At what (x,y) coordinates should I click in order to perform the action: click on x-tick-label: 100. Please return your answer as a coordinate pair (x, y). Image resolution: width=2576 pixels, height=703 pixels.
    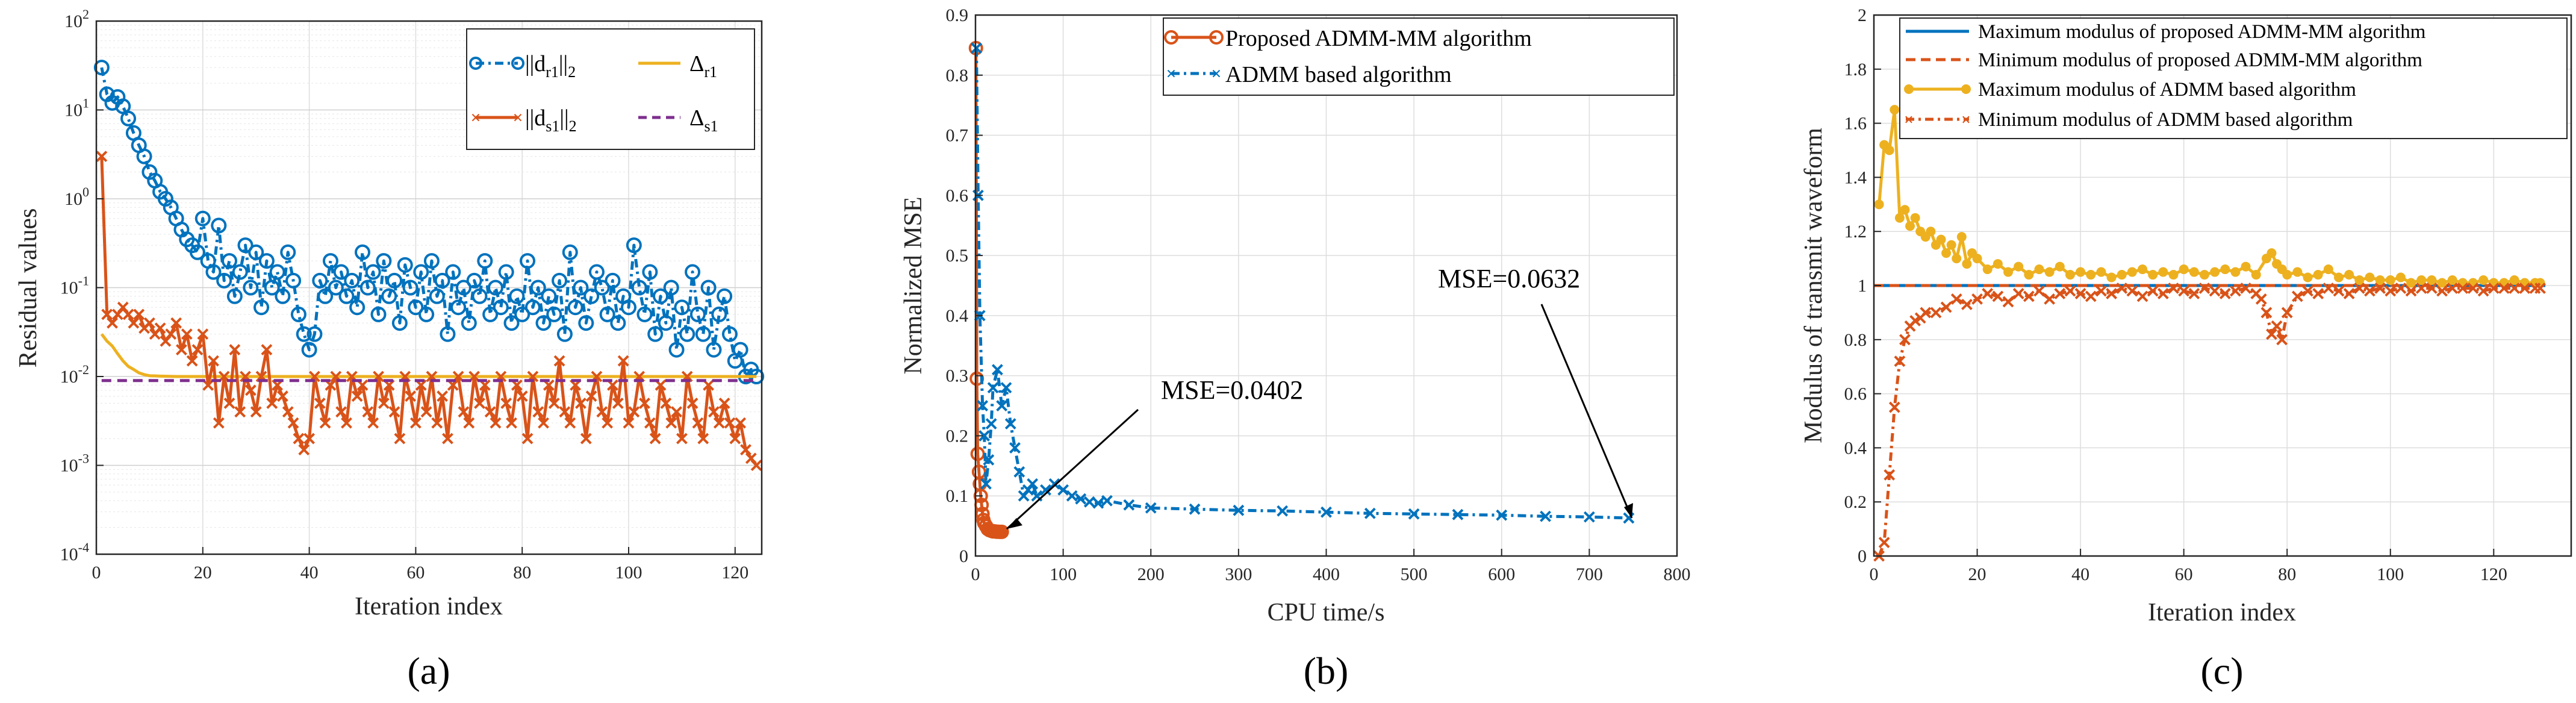
    Looking at the image, I should click on (629, 573).